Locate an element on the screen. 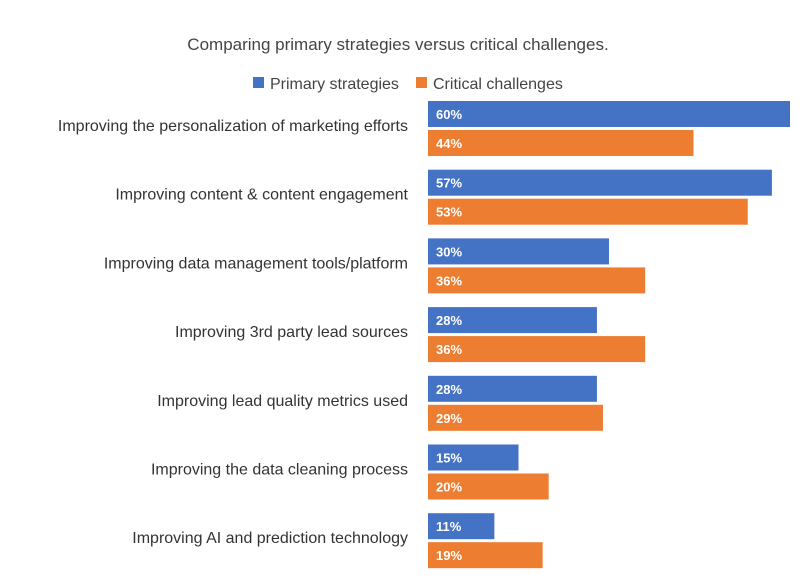 This screenshot has width=800, height=582. data-label: 53% is located at coordinates (449, 212).